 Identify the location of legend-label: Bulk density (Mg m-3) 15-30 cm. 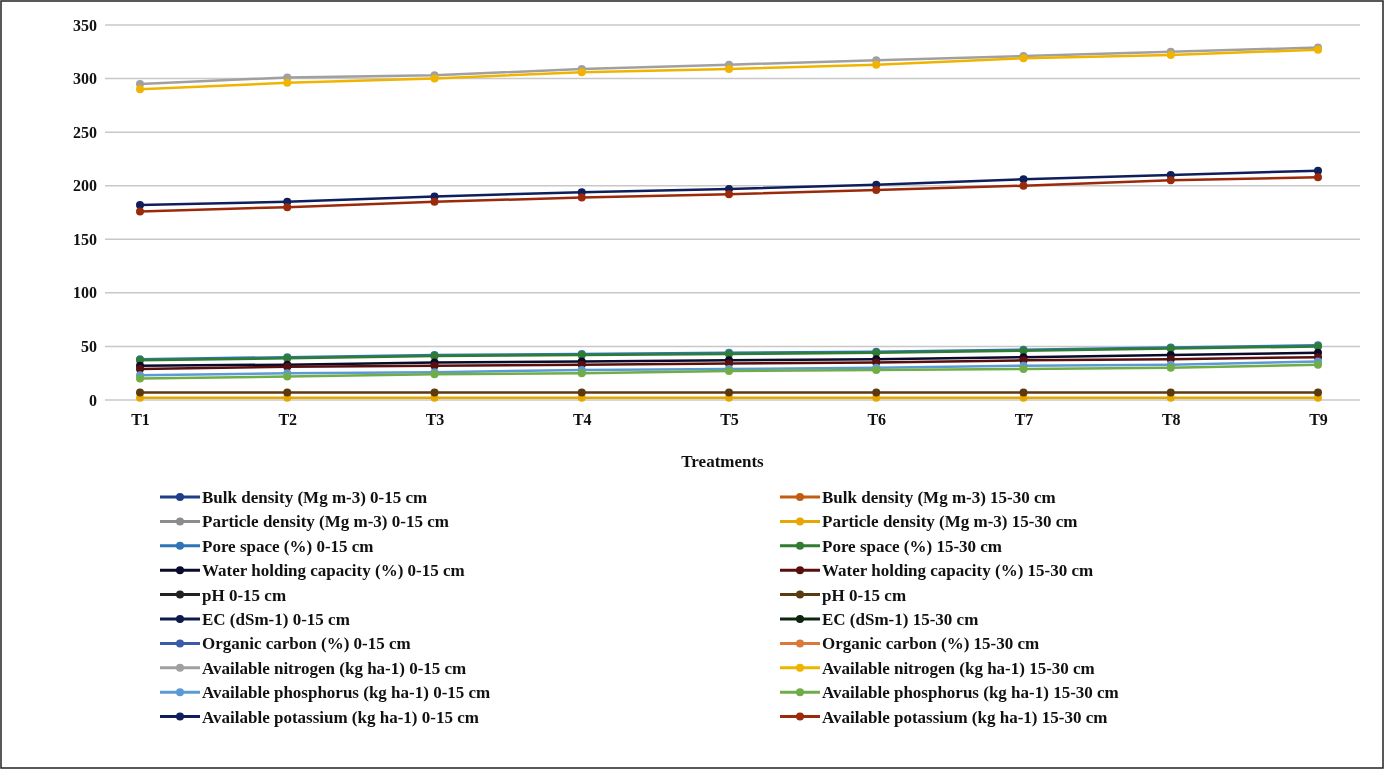
(939, 497).